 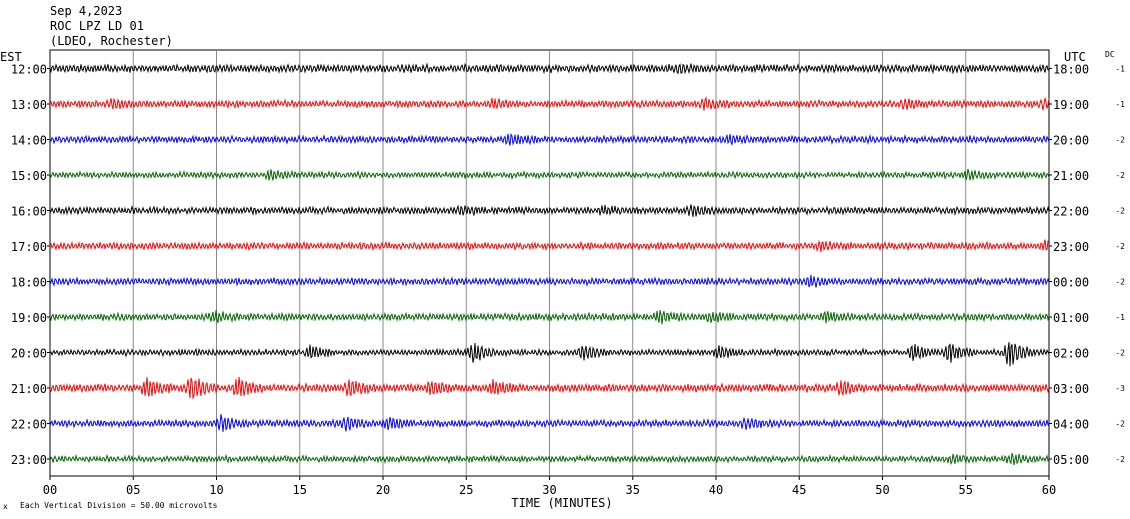 I want to click on x-tick-label: 45, so click(x=799, y=490).